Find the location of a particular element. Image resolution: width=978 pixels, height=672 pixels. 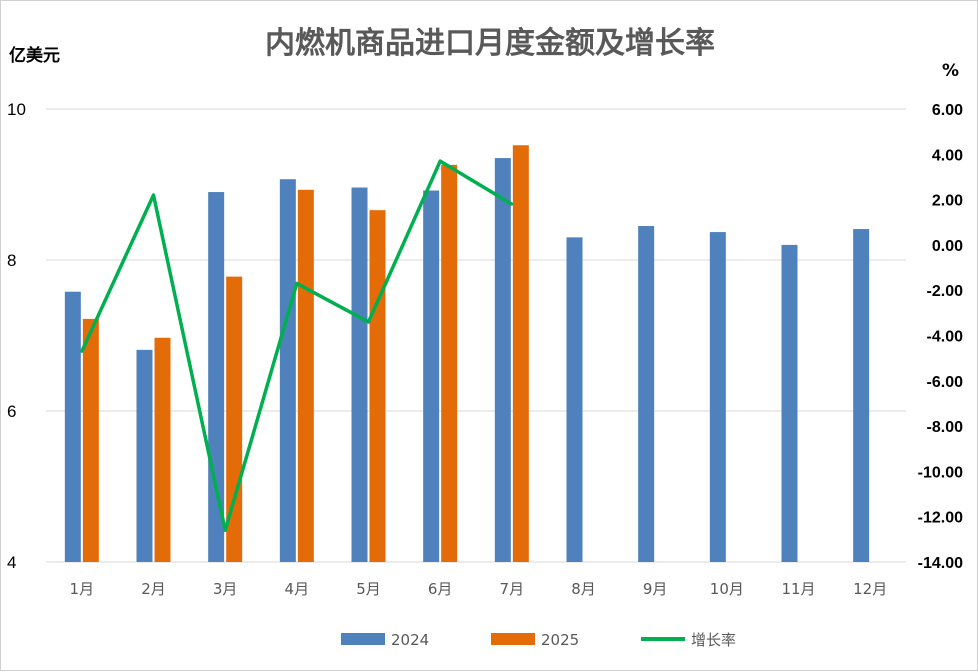

x-tick-label: 7月 is located at coordinates (512, 589).